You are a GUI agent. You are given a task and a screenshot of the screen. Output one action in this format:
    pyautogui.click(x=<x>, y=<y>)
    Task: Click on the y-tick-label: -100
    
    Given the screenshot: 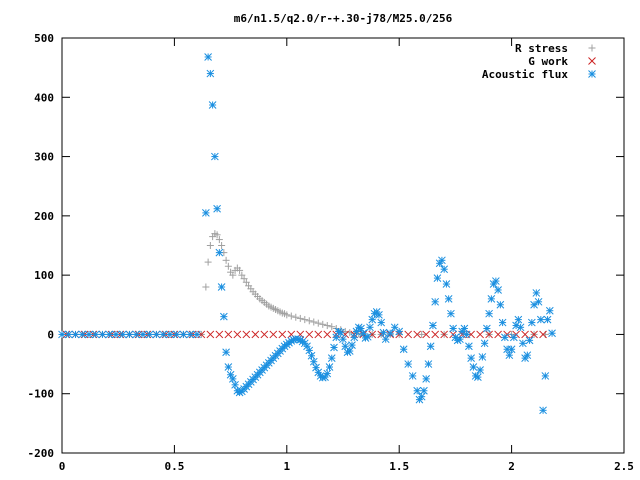 What is the action you would take?
    pyautogui.click(x=41, y=394)
    